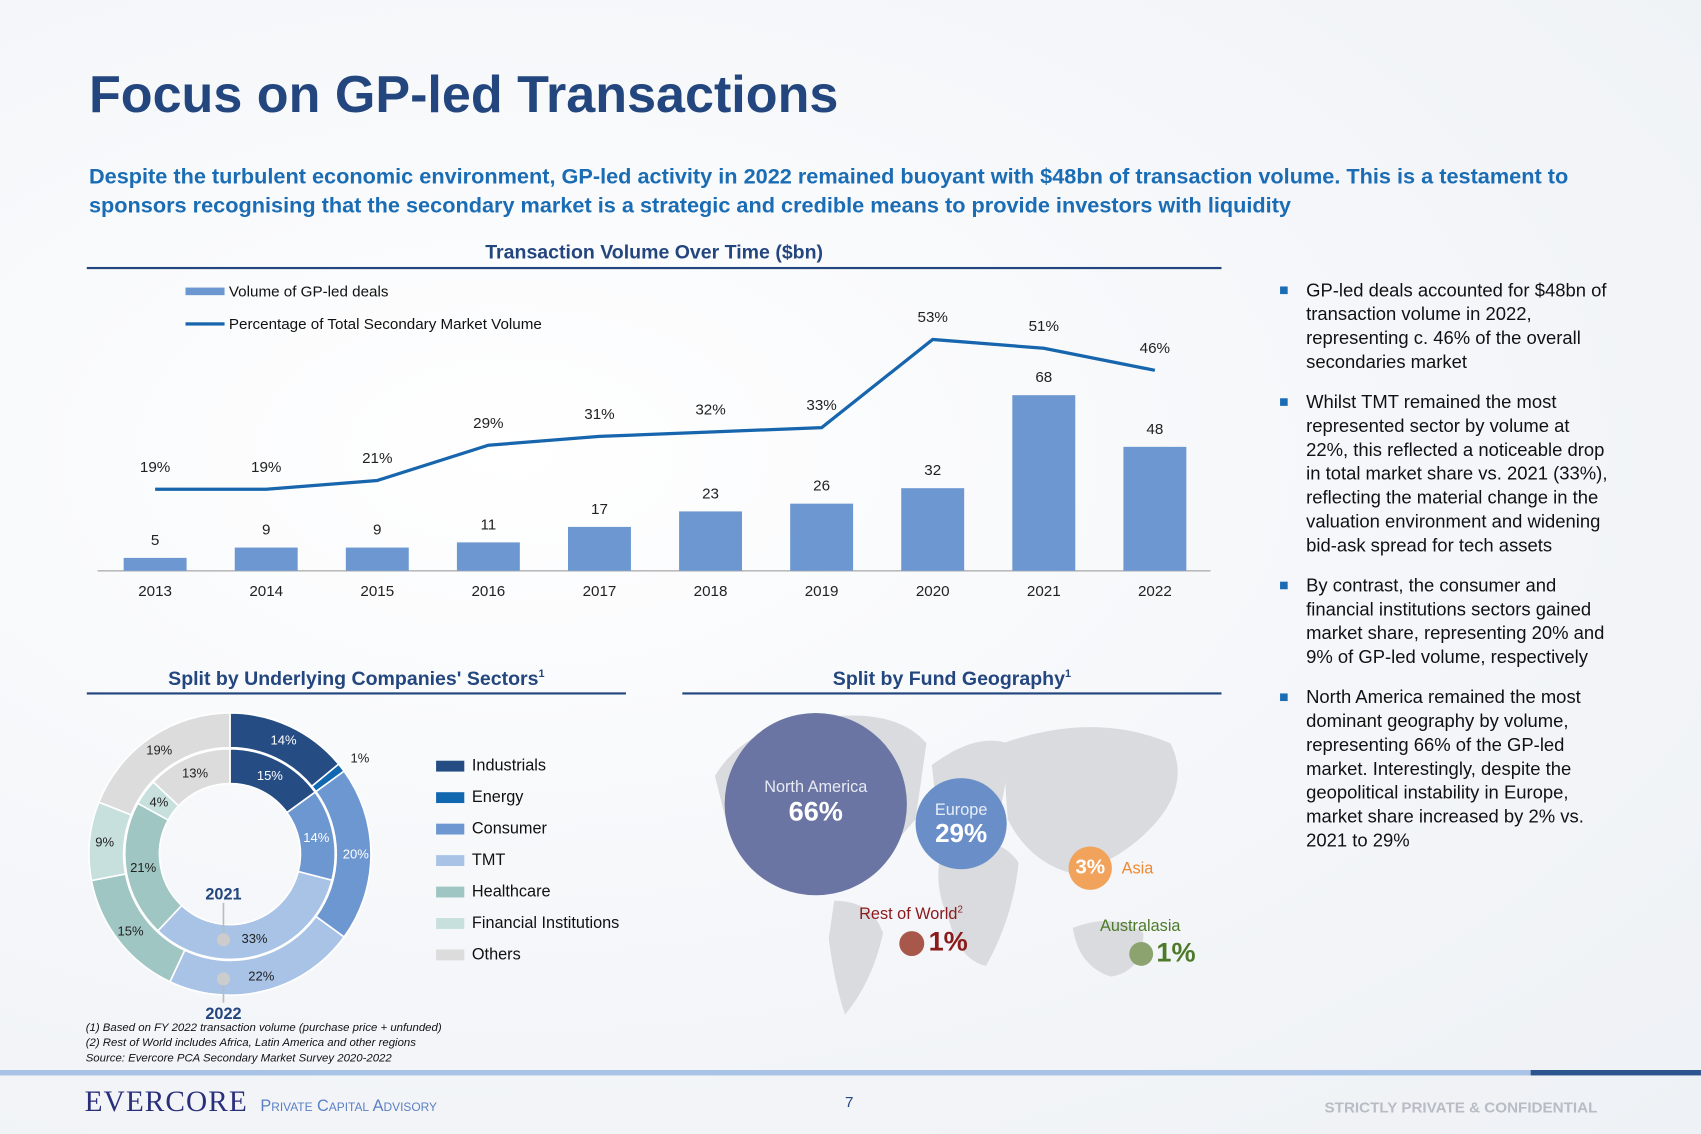  What do you see at coordinates (195, 773) in the screenshot?
I see `segment-label: 13%` at bounding box center [195, 773].